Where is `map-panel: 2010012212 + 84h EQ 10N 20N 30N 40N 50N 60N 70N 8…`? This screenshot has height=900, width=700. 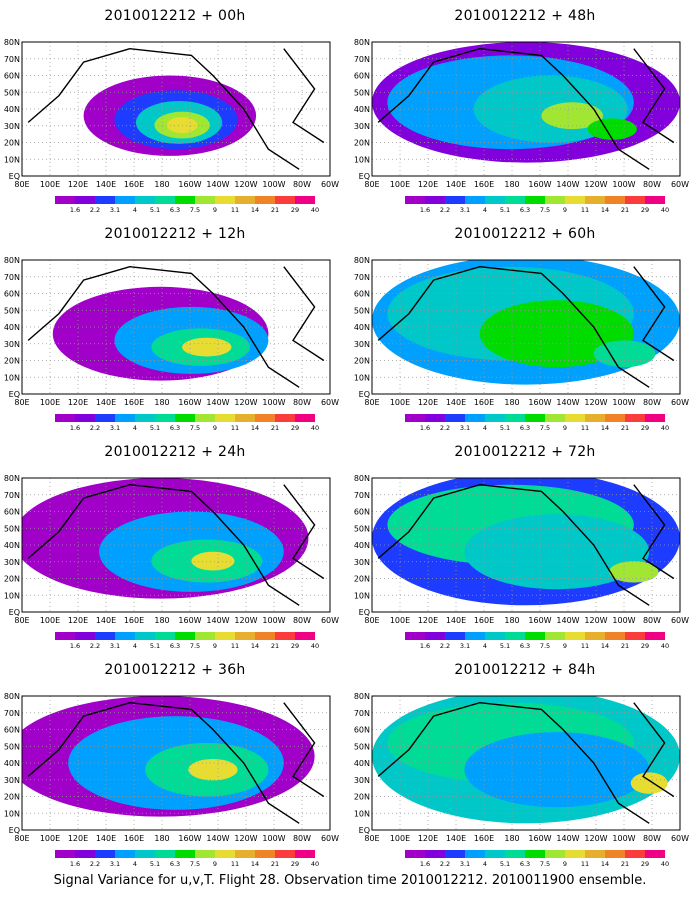 map-panel: 2010012212 + 84h EQ 10N 20N 30N 40N 50N 60N 70N 8… is located at coordinates (525, 761).